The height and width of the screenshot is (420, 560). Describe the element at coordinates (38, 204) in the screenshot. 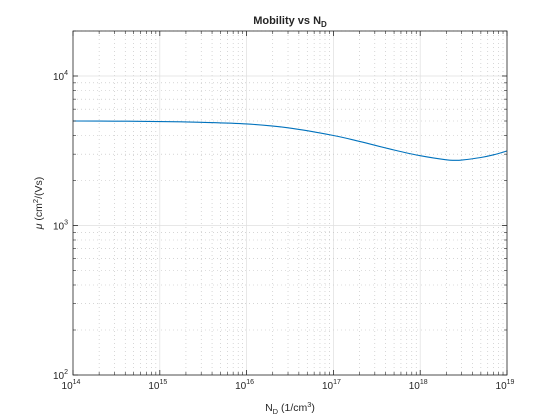

I see `y-axis-label: μ (cm2/(Vs)` at that location.